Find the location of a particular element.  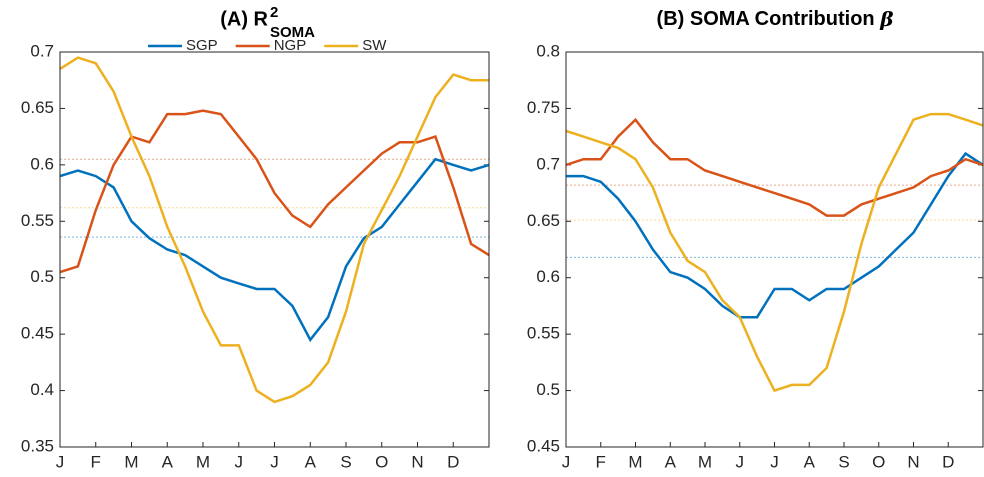

title-symbol: β is located at coordinates (886, 19).